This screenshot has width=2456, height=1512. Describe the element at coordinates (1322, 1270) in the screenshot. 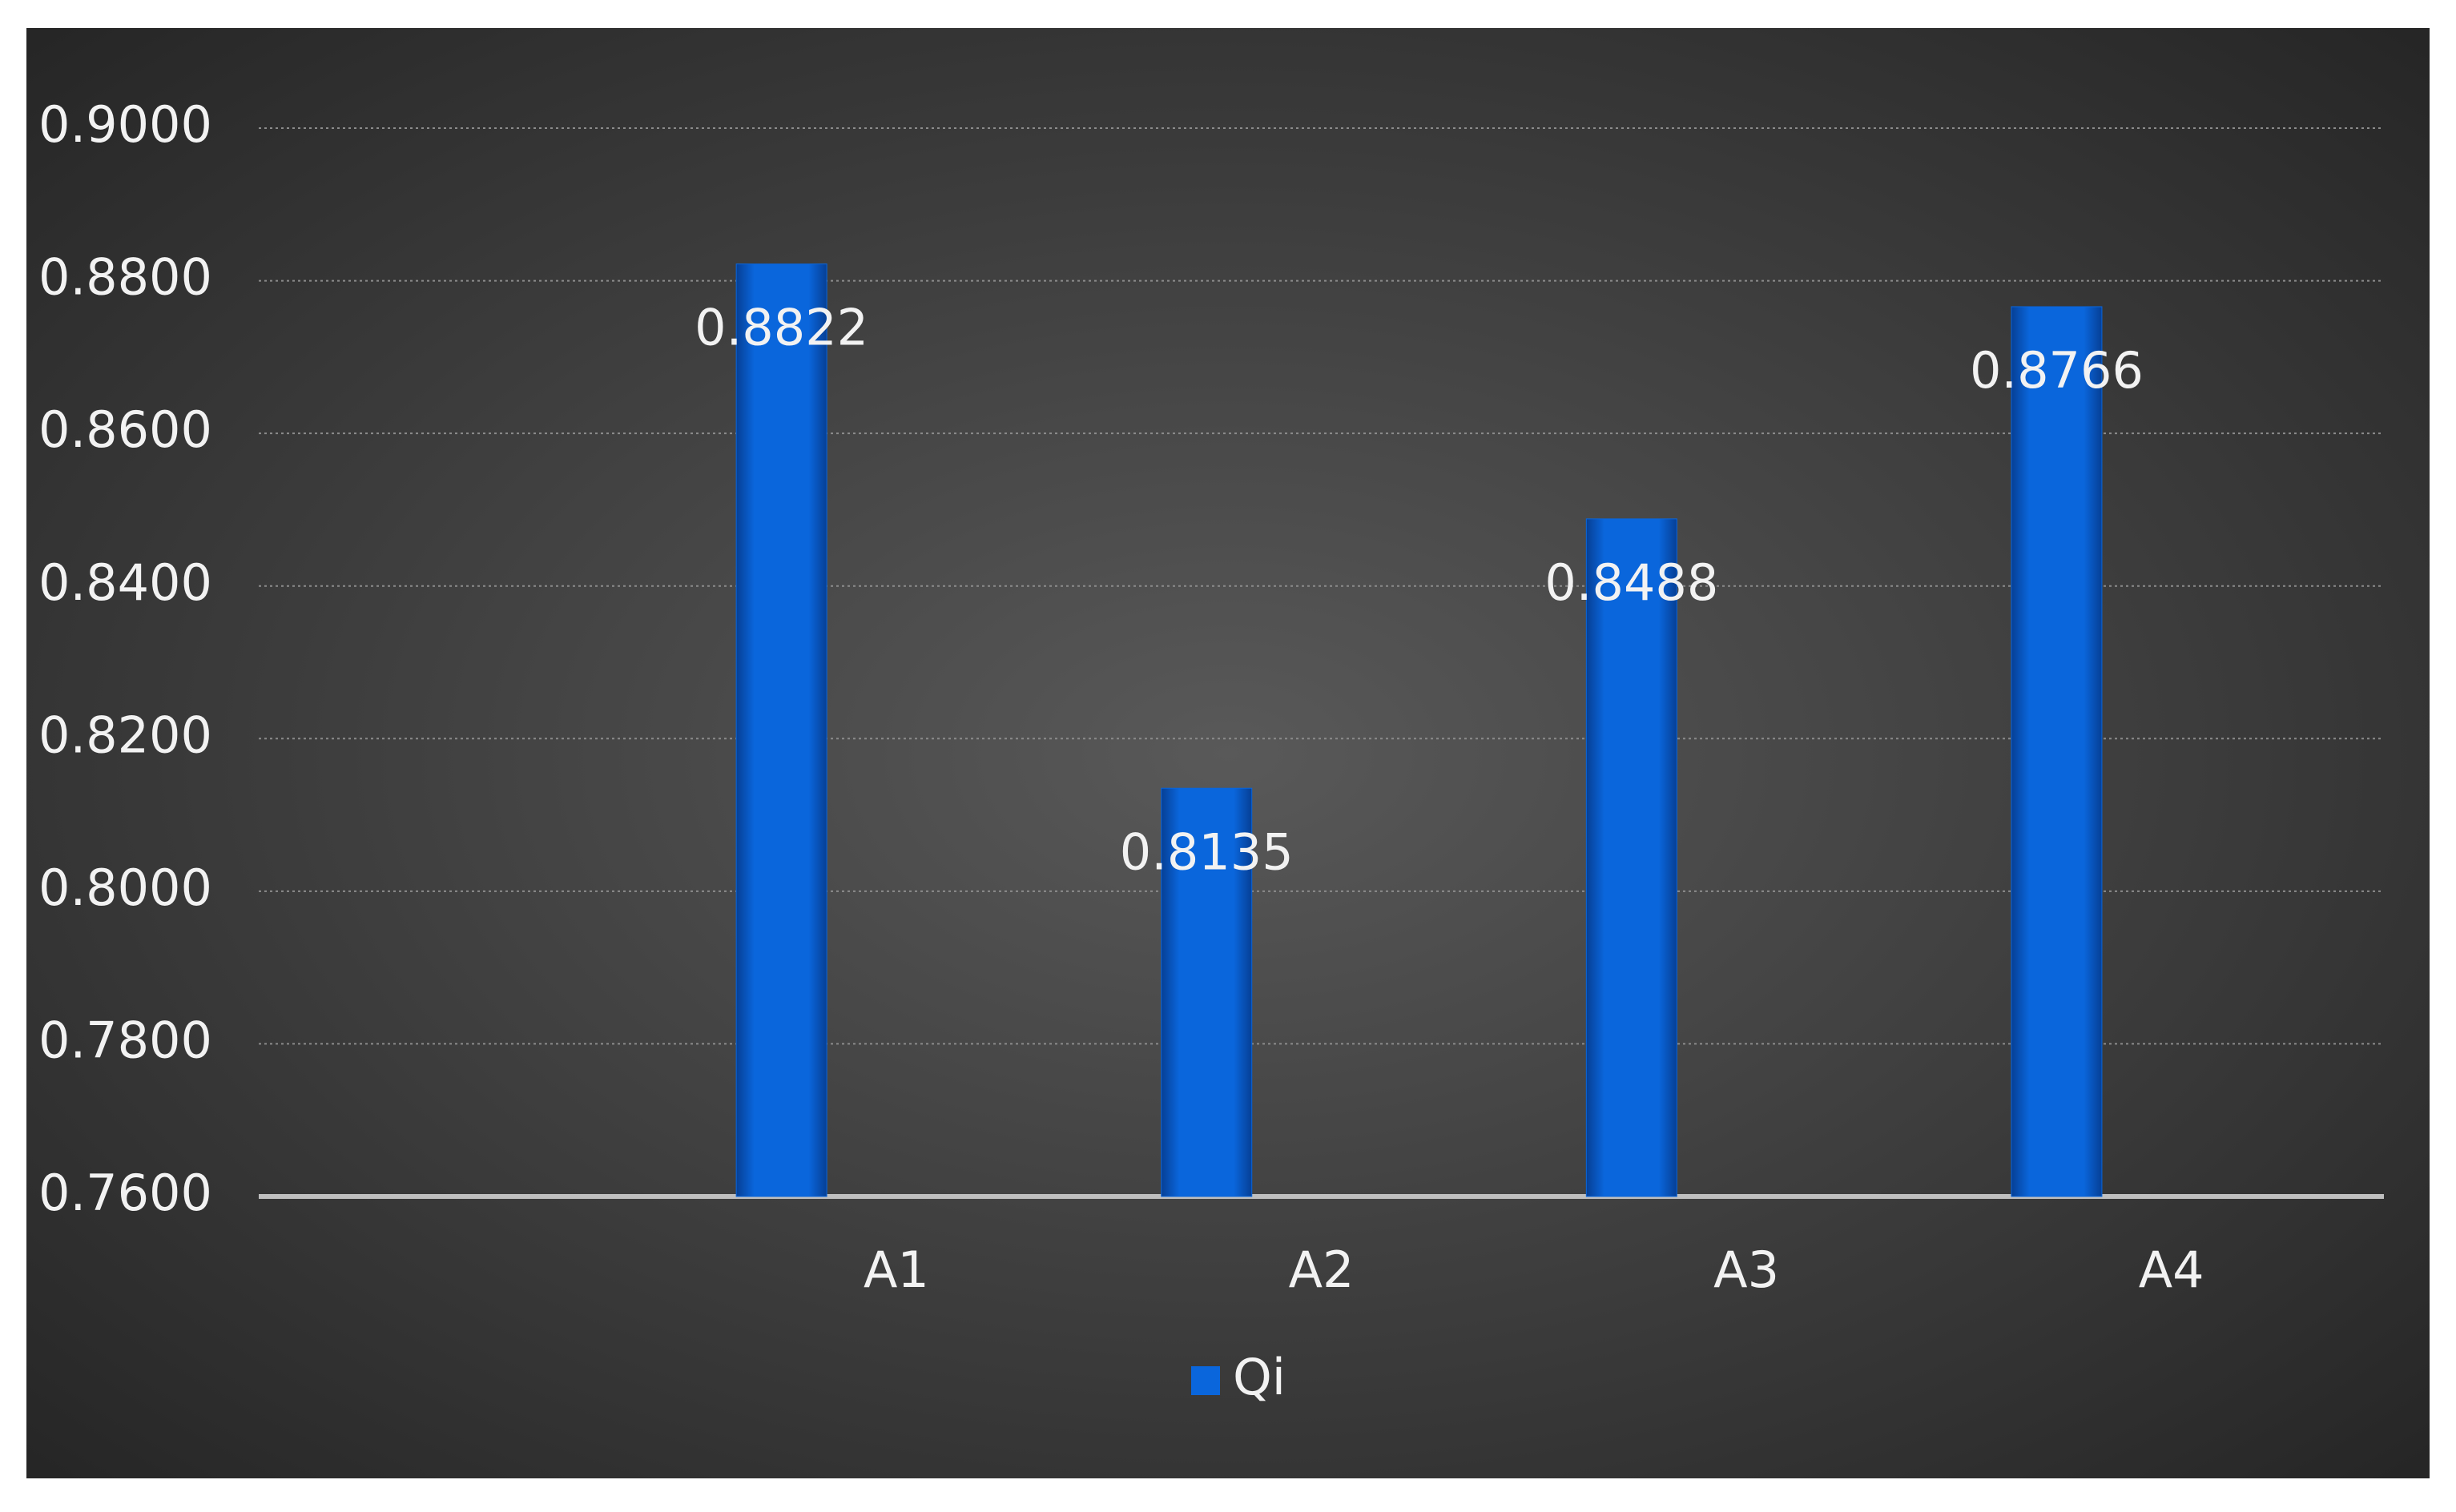

I see `x-tick-label: A2` at that location.